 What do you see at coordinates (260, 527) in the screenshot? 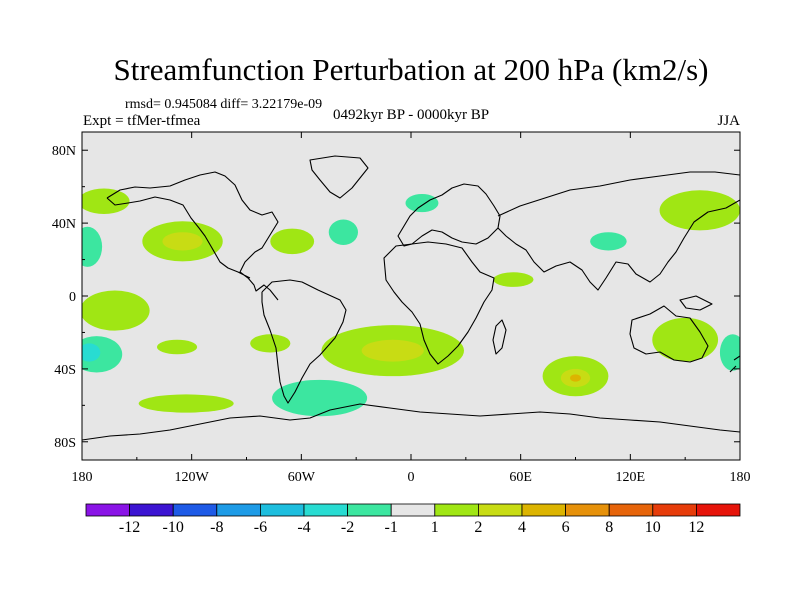
I see `colorbar-label-3: -6` at bounding box center [260, 527].